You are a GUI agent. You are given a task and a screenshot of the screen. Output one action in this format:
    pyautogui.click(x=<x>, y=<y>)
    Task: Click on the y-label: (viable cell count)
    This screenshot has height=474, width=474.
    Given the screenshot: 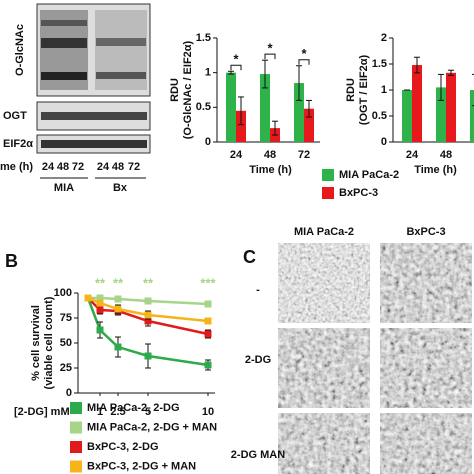 What is the action you would take?
    pyautogui.click(x=49, y=342)
    